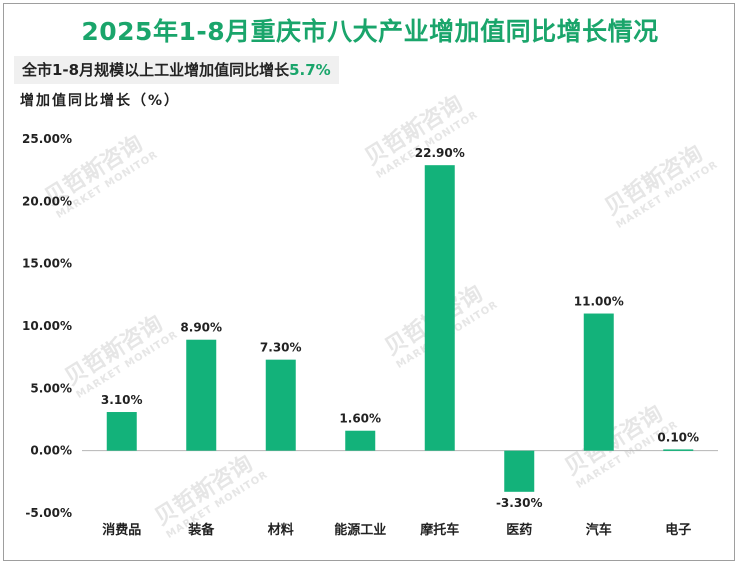 The height and width of the screenshot is (566, 740). What do you see at coordinates (48, 513) in the screenshot?
I see `y-tick-label: -5.00%` at bounding box center [48, 513].